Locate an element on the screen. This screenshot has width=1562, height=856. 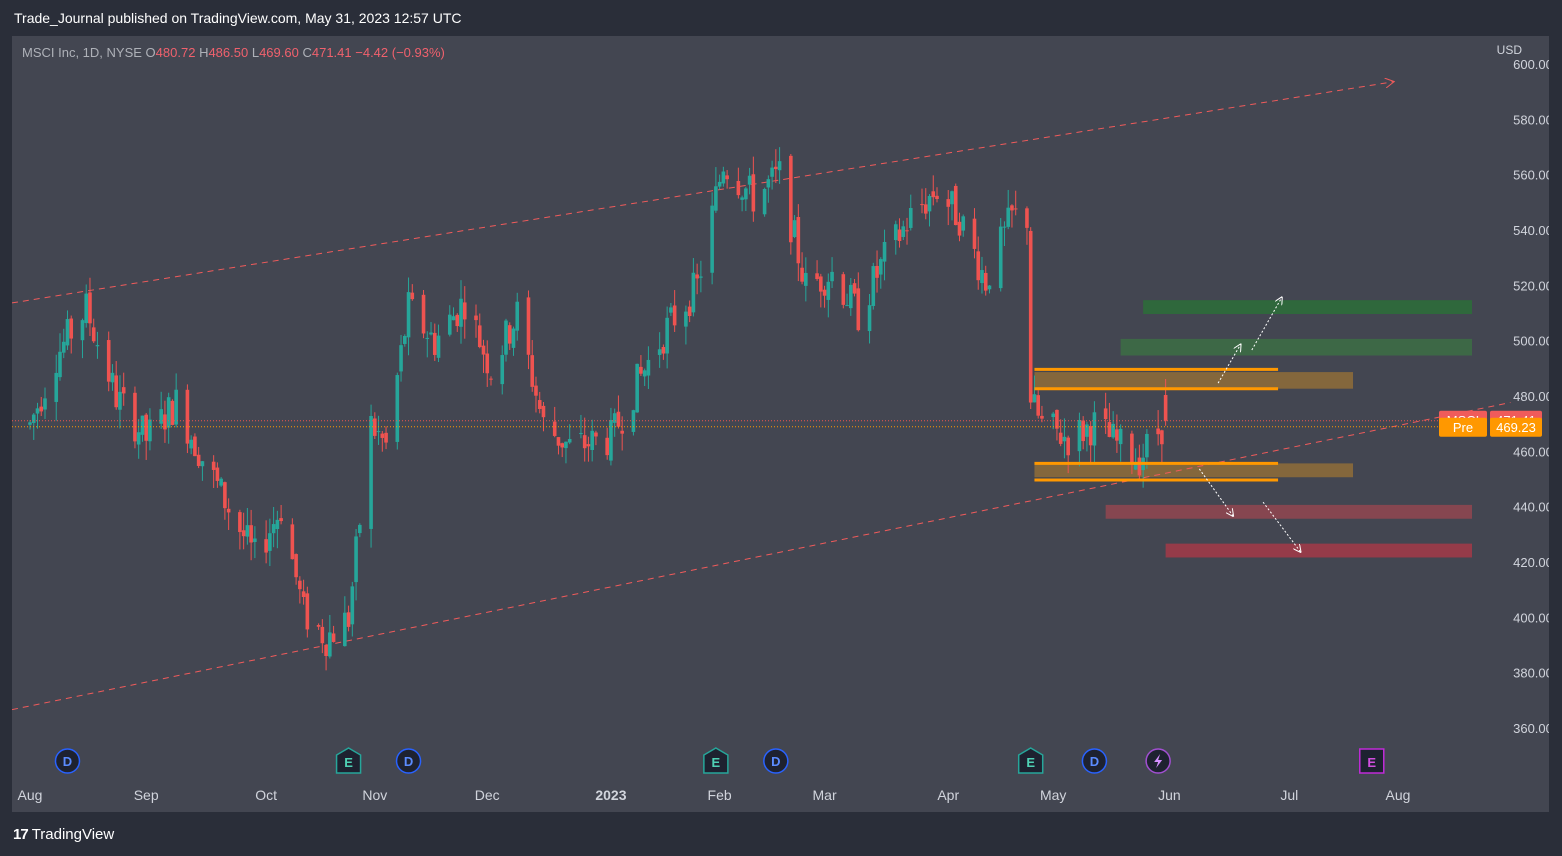
x-tick-label: Dec is located at coordinates (487, 795).